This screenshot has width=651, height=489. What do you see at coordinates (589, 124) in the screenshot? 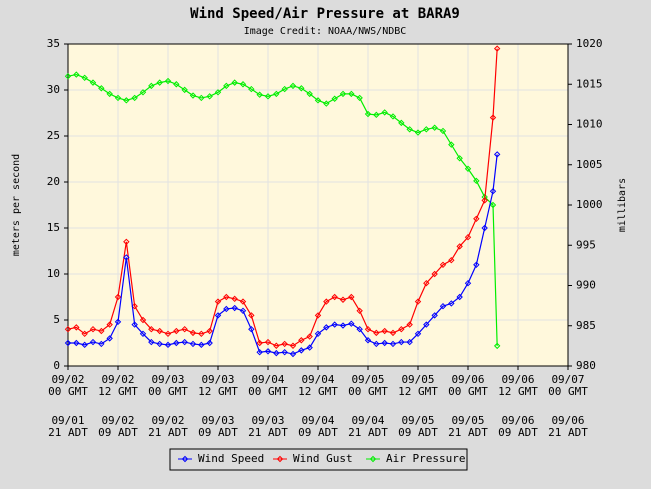
I see `y2-tick-label: 1010` at bounding box center [589, 124].